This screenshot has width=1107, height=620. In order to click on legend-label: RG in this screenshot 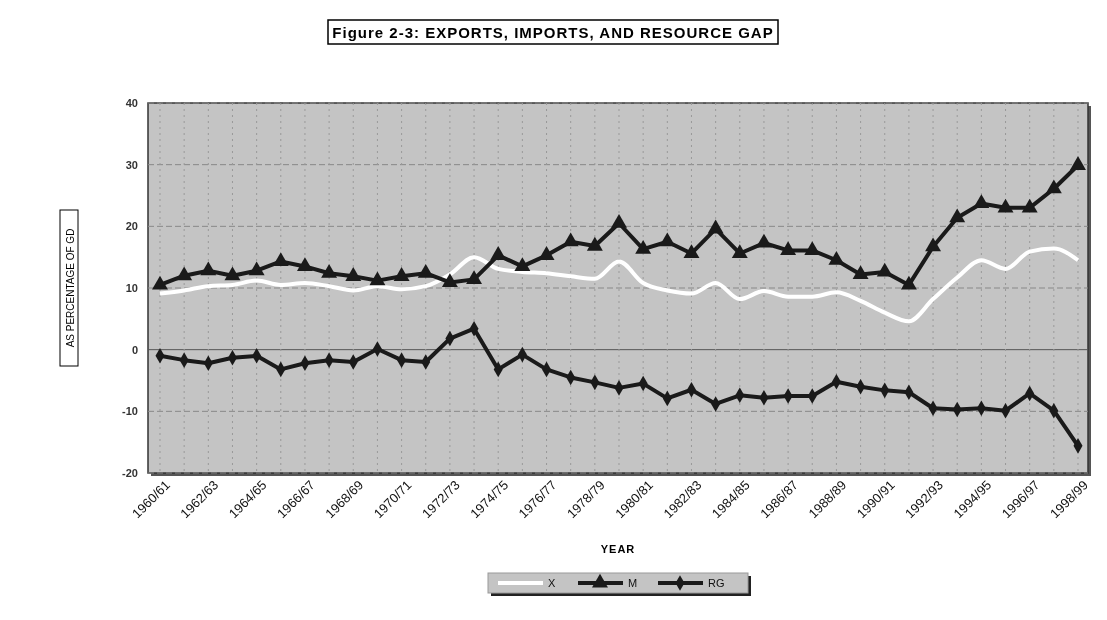, I will do `click(716, 583)`.